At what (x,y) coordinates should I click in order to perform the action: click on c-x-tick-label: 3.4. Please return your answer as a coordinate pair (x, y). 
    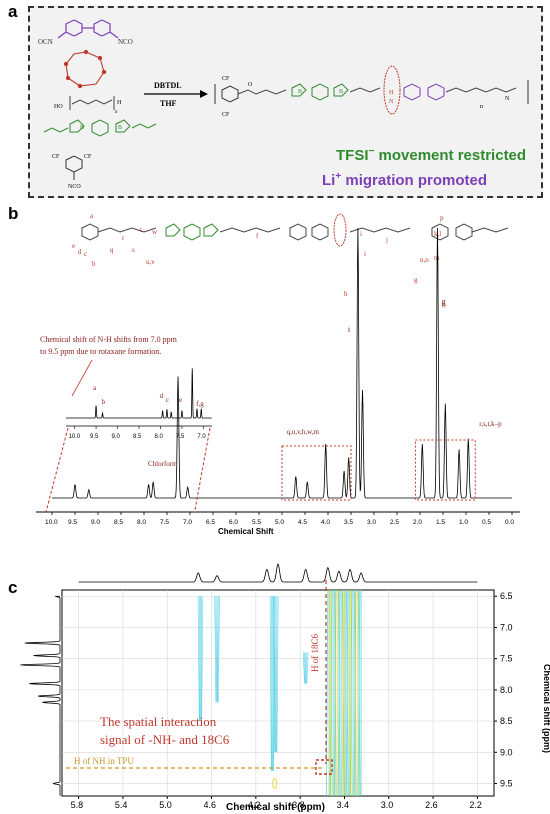
    Looking at the image, I should click on (342, 805).